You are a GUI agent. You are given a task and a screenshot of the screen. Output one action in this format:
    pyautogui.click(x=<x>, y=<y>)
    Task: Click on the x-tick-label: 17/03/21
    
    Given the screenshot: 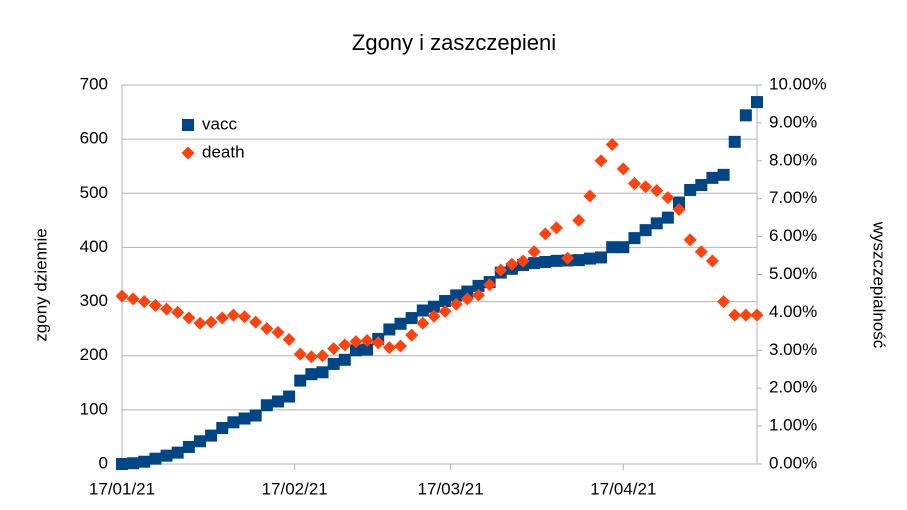 What is the action you would take?
    pyautogui.click(x=451, y=488)
    